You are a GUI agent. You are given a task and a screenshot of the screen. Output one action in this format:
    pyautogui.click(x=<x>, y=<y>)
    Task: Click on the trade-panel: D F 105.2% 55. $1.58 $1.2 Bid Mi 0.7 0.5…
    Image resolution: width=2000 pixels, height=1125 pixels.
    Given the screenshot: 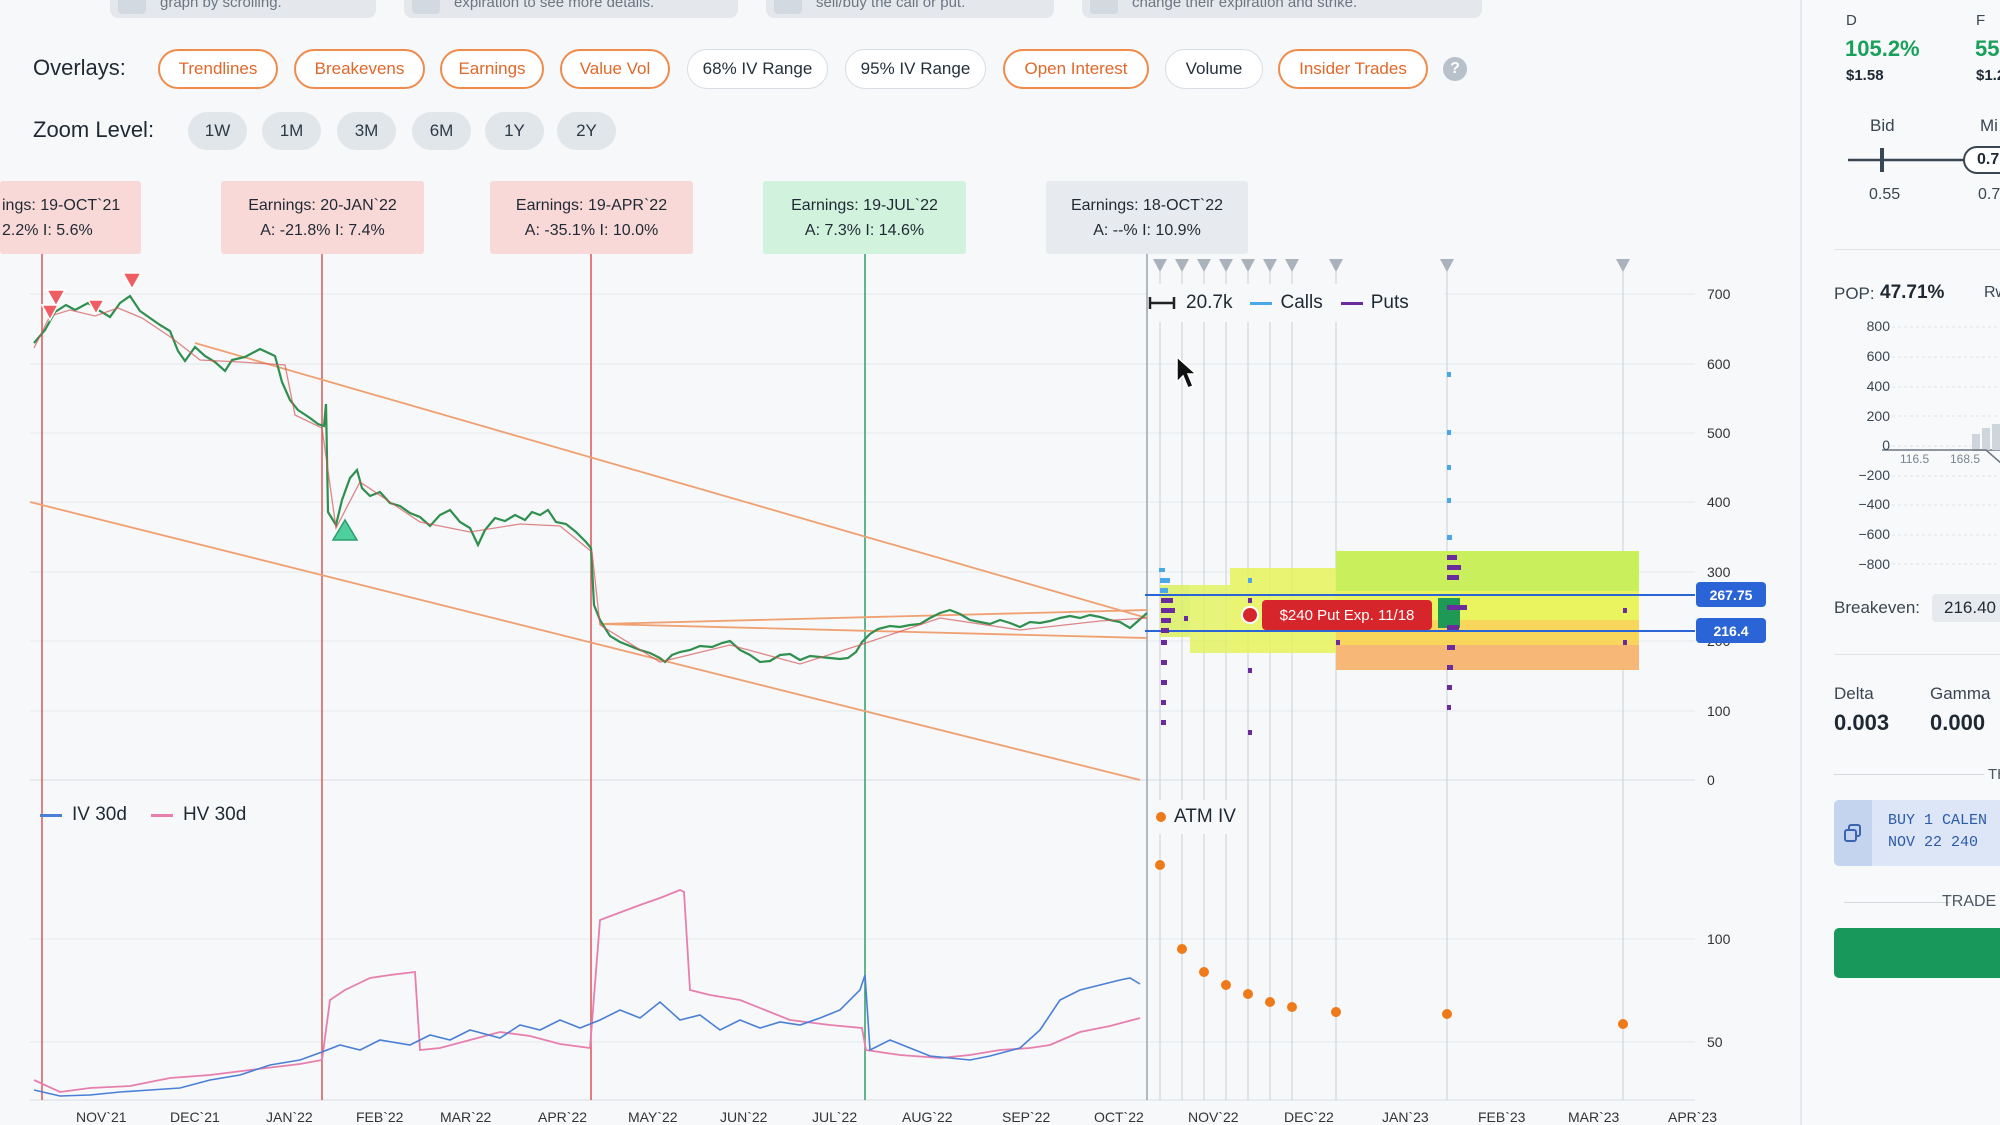 What is the action you would take?
    pyautogui.click(x=1900, y=562)
    